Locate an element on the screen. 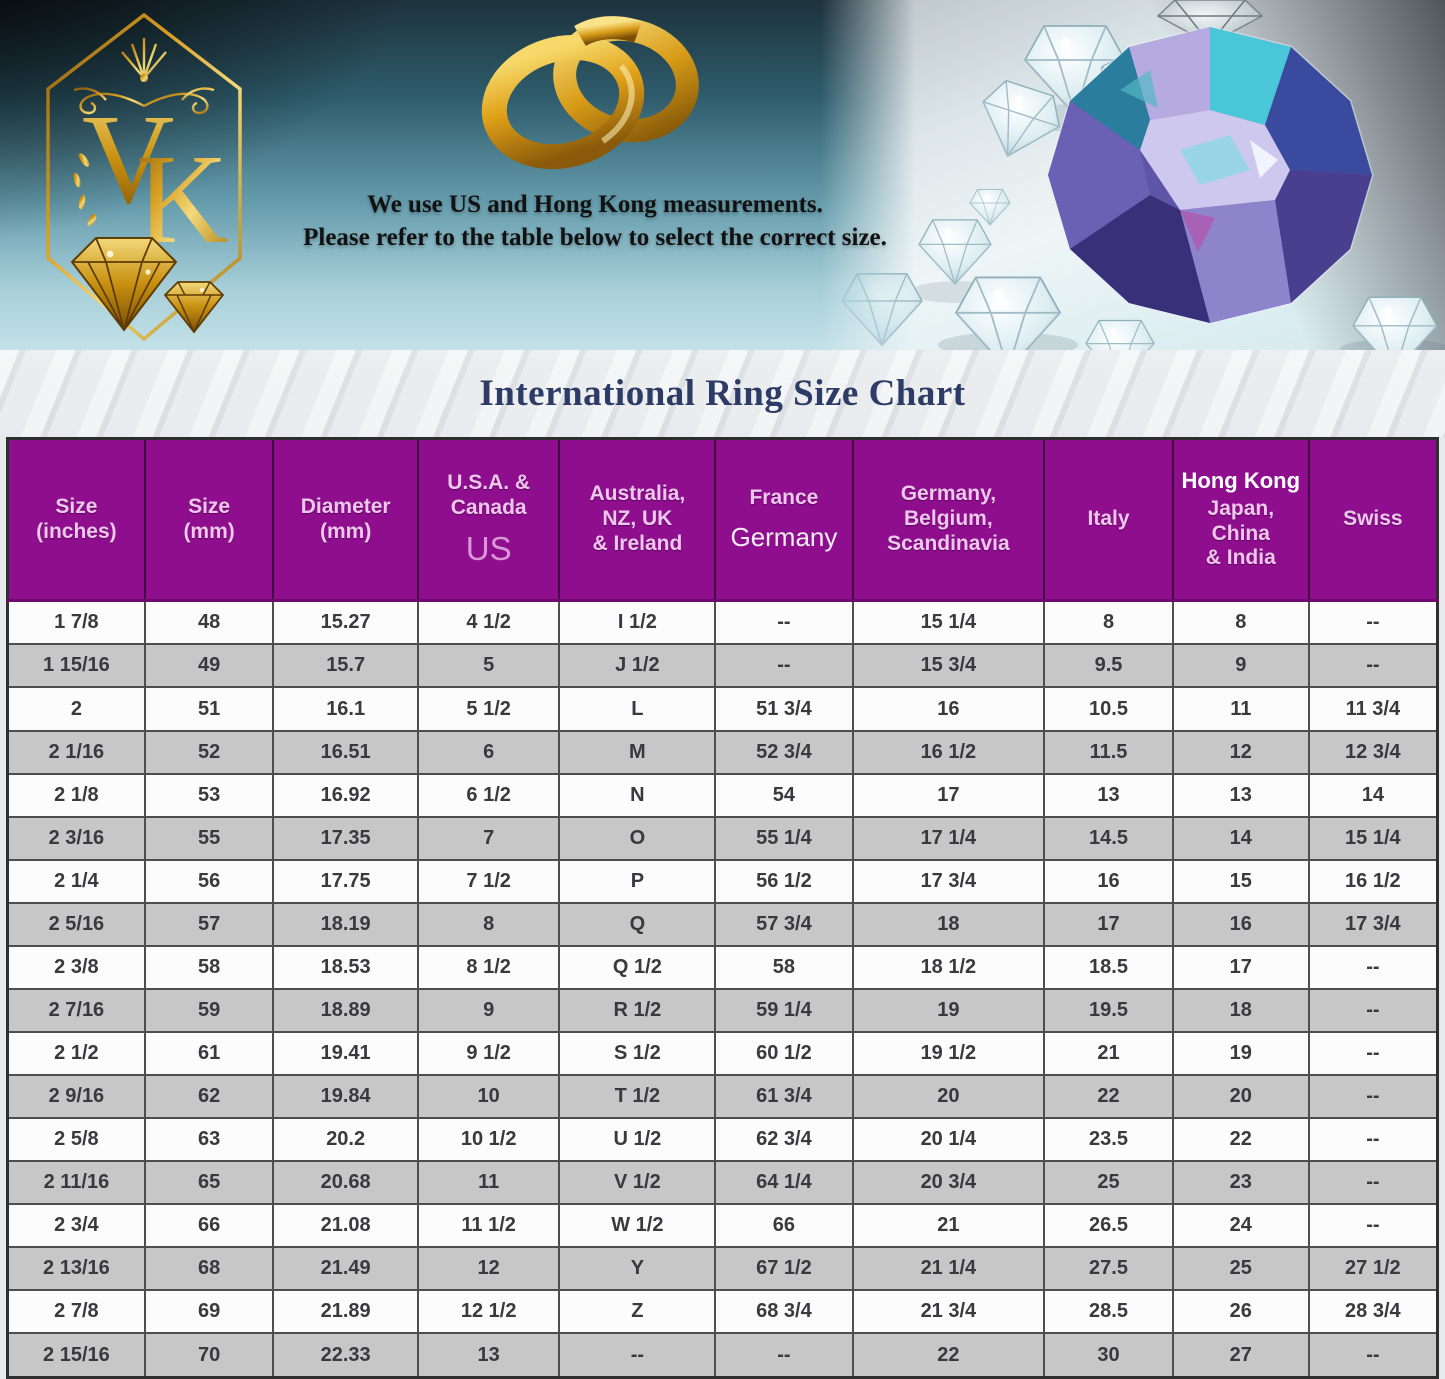 This screenshot has height=1379, width=1445. table-cell: 7 is located at coordinates (488, 838).